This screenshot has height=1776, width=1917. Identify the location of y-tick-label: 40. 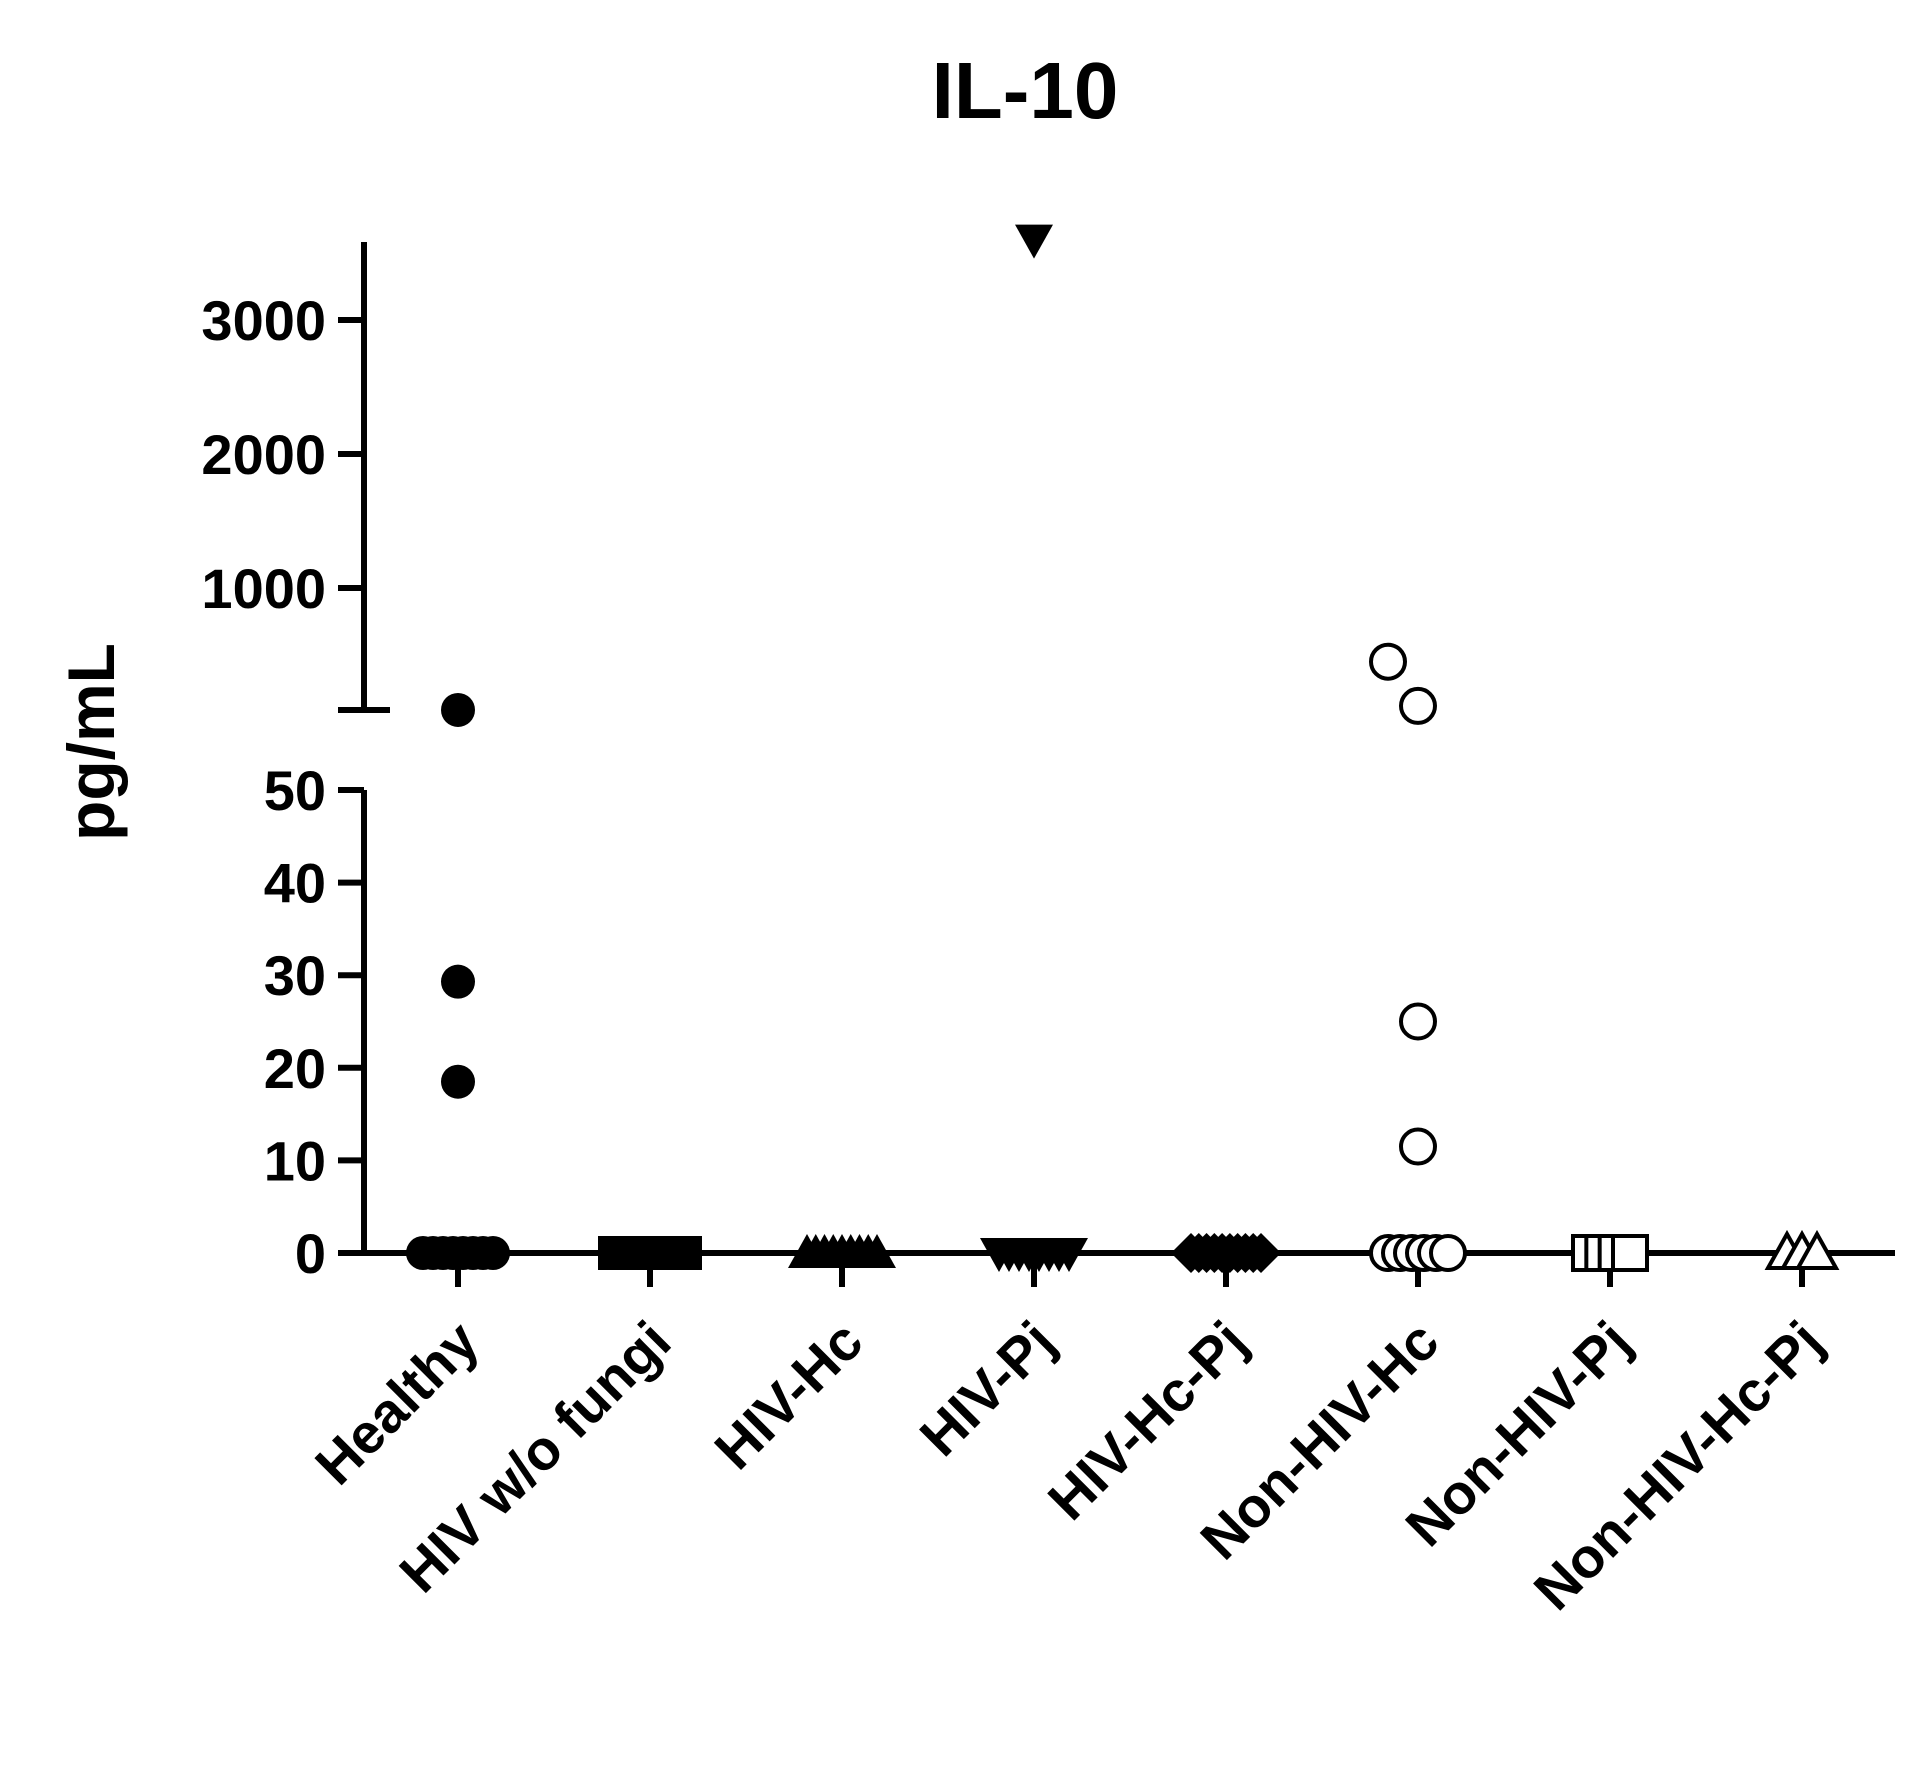
(295, 883).